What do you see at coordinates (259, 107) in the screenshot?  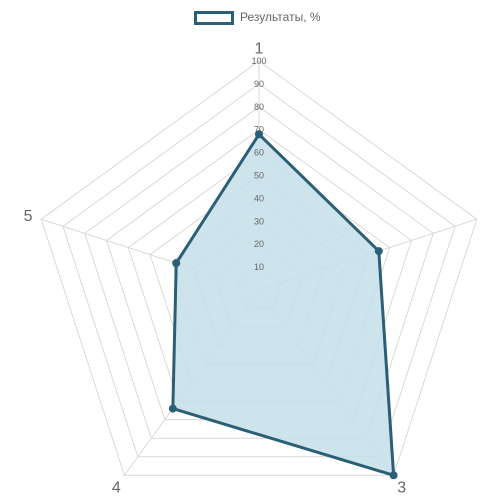 I see `tick-label: 80` at bounding box center [259, 107].